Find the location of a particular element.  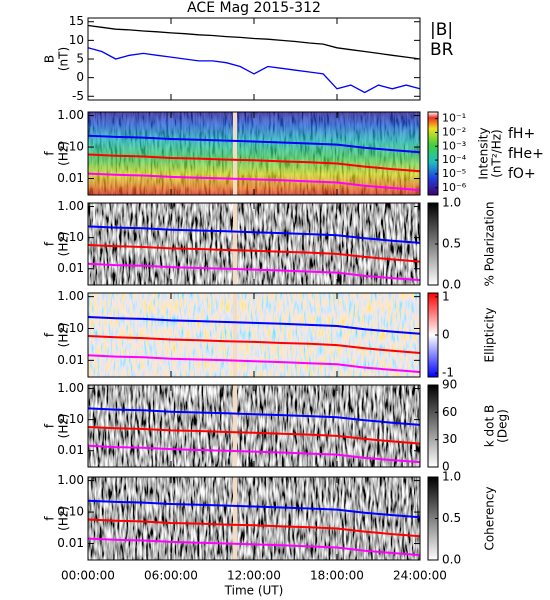

spectrogram-texture is located at coordinates (254, 153).